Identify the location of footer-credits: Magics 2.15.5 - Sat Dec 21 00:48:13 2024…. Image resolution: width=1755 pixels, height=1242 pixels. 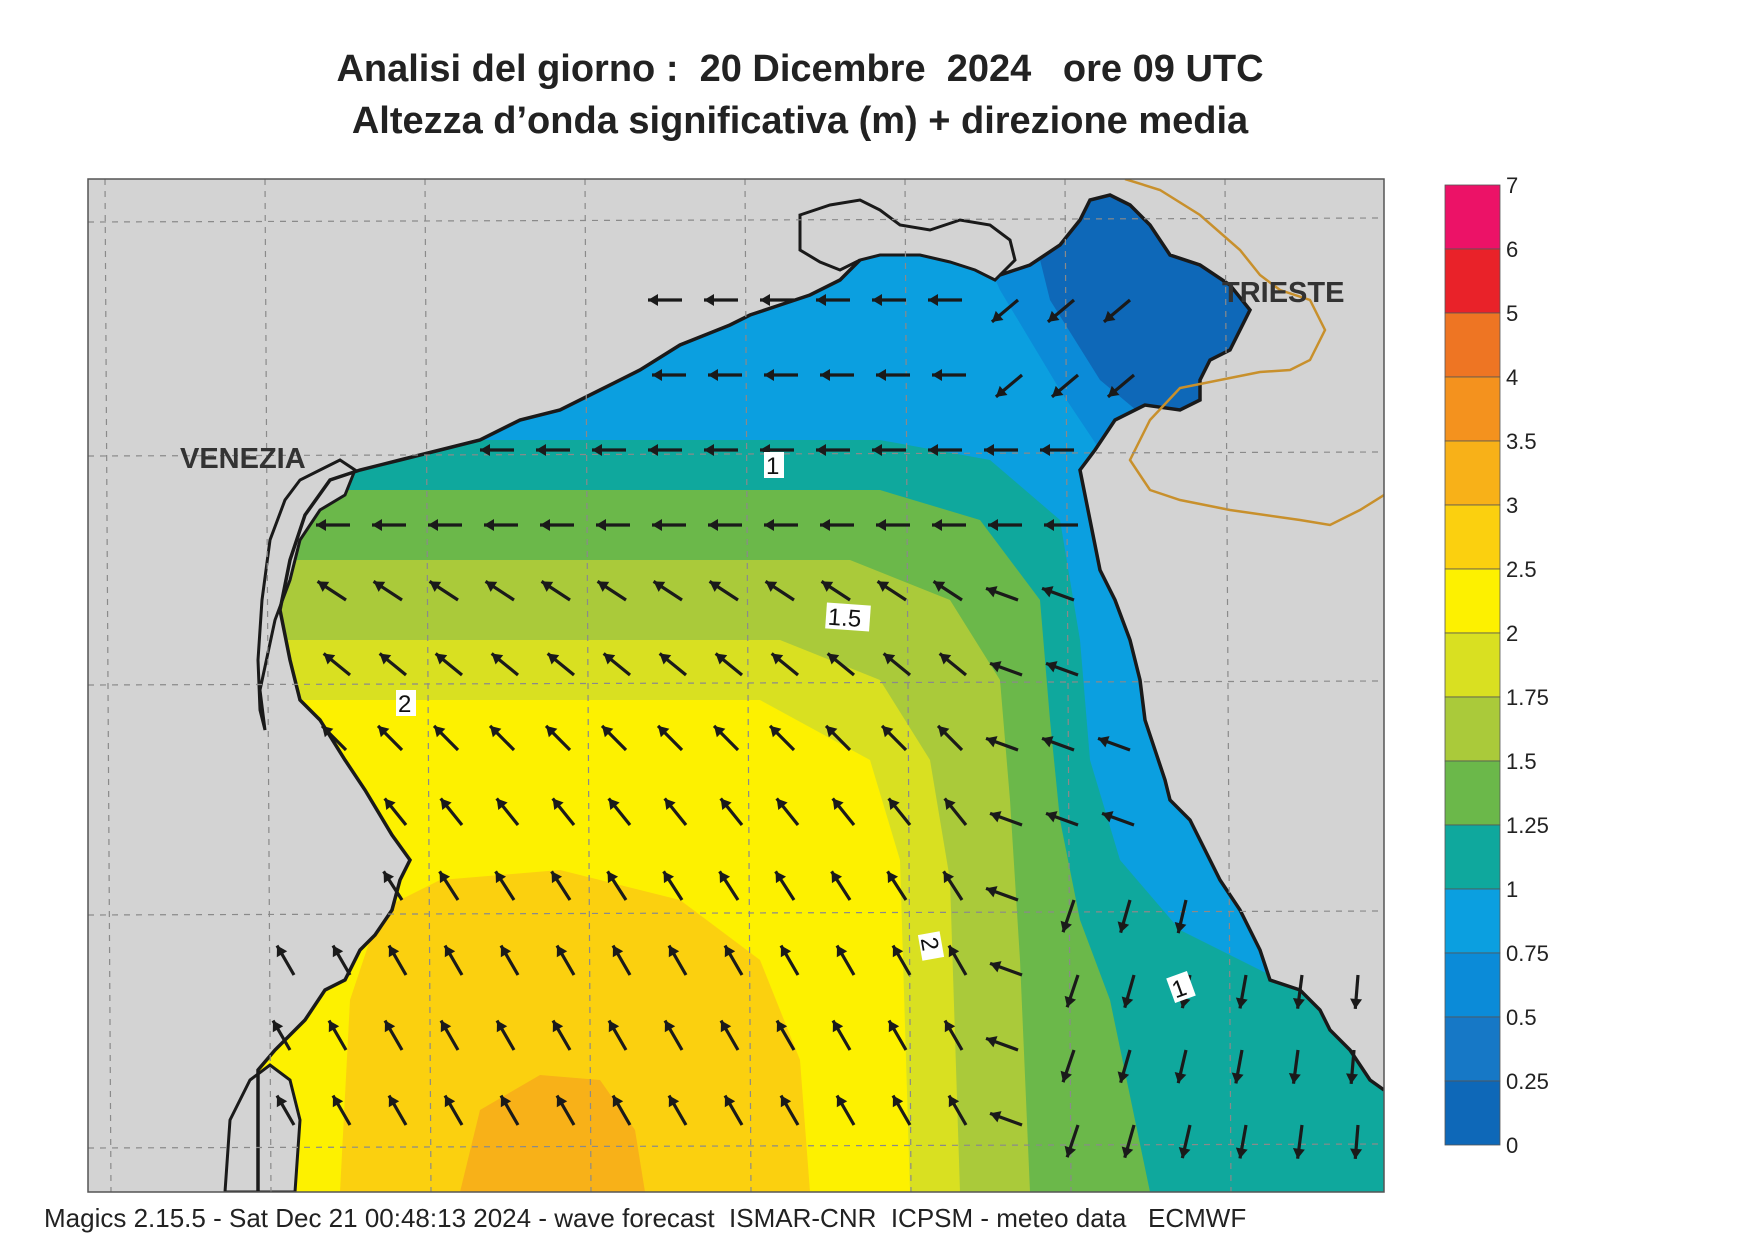
(645, 1218).